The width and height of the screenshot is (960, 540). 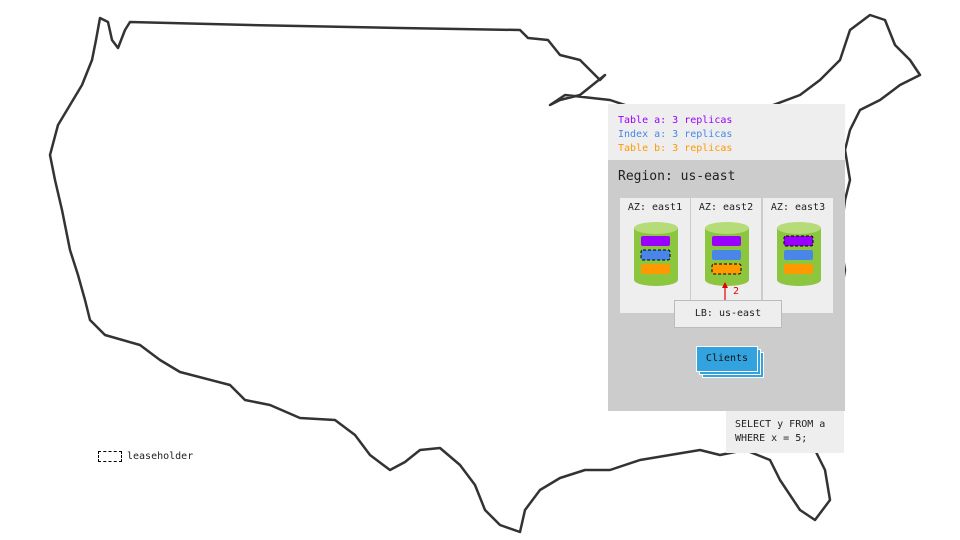 I want to click on leaseholder-legend: leaseholder, so click(x=145, y=456).